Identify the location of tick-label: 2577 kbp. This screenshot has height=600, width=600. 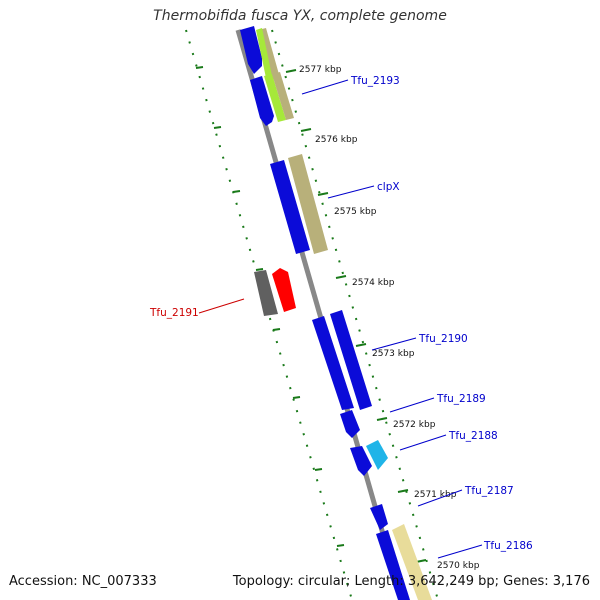
(320, 70).